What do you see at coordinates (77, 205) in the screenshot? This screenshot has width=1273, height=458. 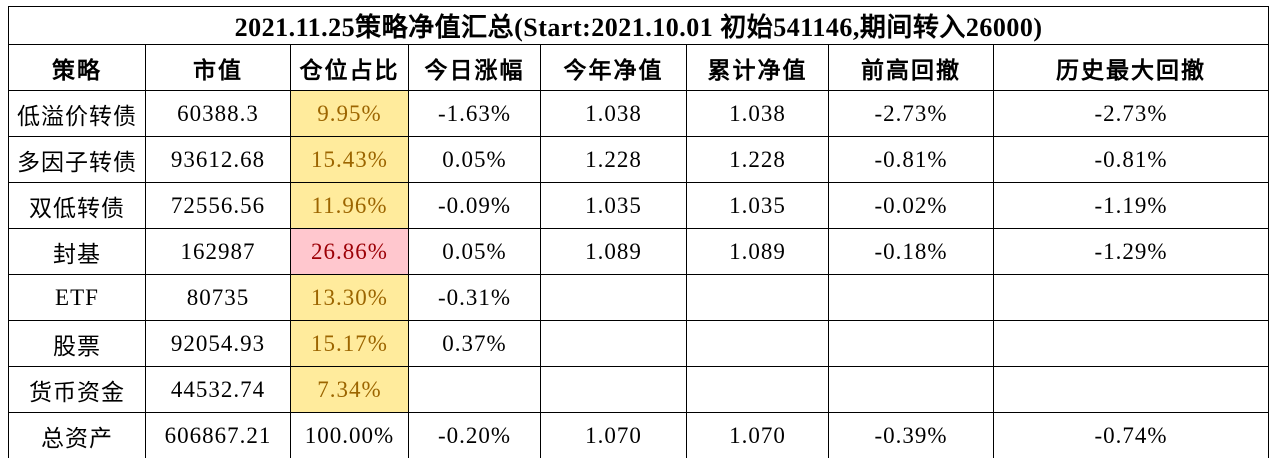 I see `cell-strategy: 双低转债` at bounding box center [77, 205].